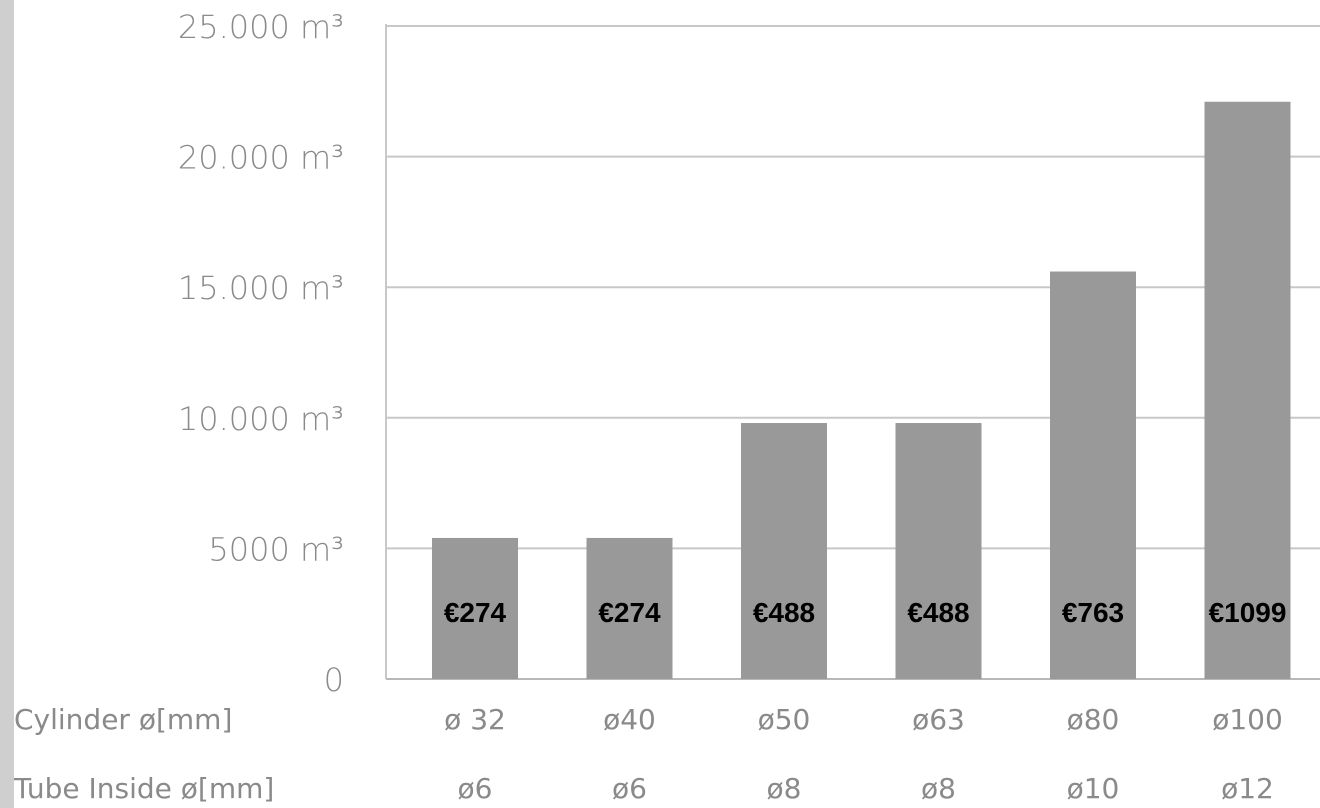  What do you see at coordinates (261, 158) in the screenshot?
I see `y-tick-label: 20.000 m³` at bounding box center [261, 158].